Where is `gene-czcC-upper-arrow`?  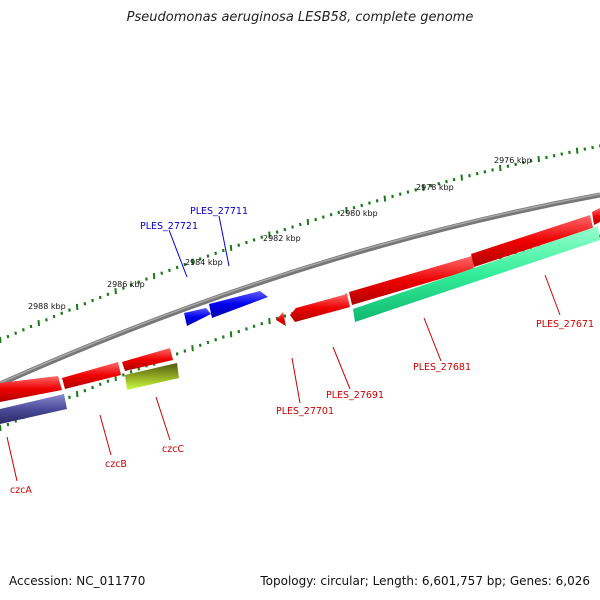 gene-czcC-upper-arrow is located at coordinates (147, 359).